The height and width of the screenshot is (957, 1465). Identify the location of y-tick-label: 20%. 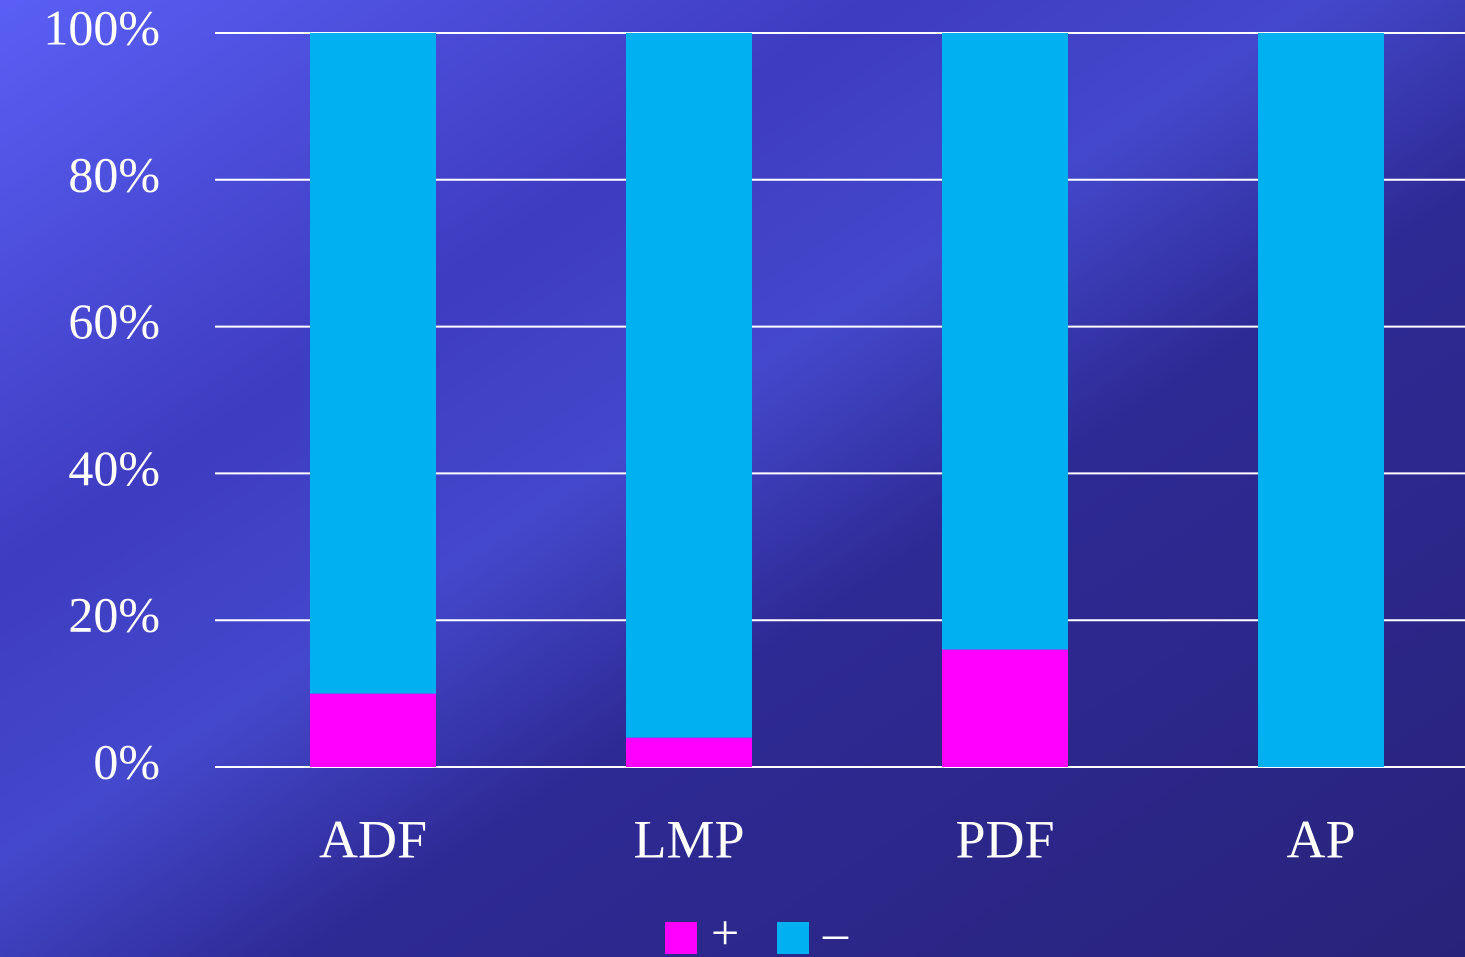
(114, 615).